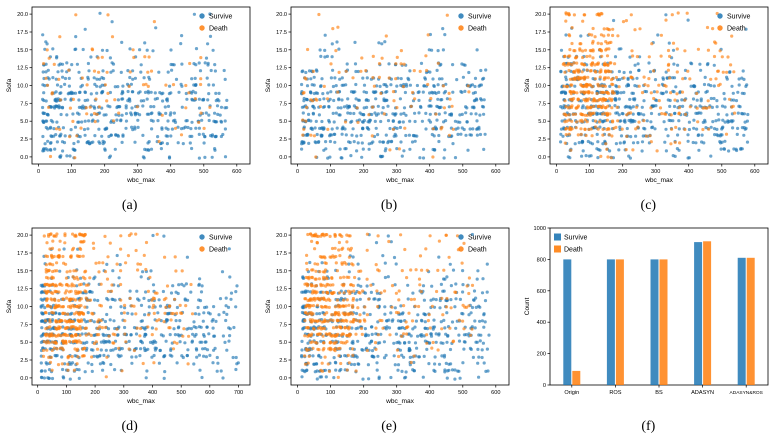 Image resolution: width=778 pixels, height=441 pixels. What do you see at coordinates (180, 393) in the screenshot?
I see `svg-text: 500` at bounding box center [180, 393].